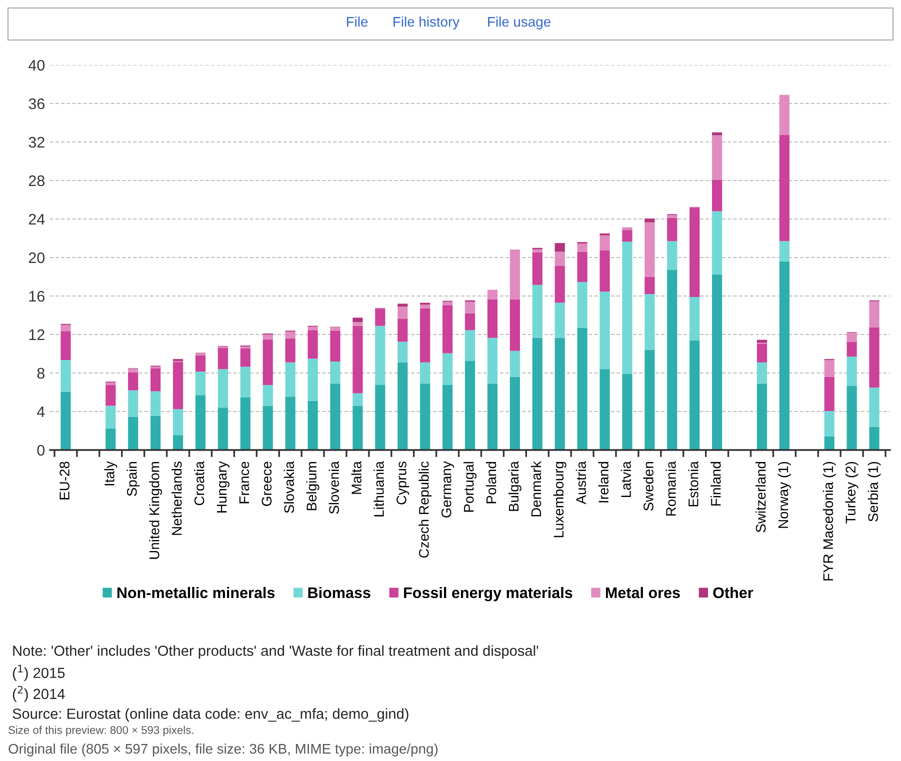  I want to click on x-tick-label: Luxembourg, so click(559, 500).